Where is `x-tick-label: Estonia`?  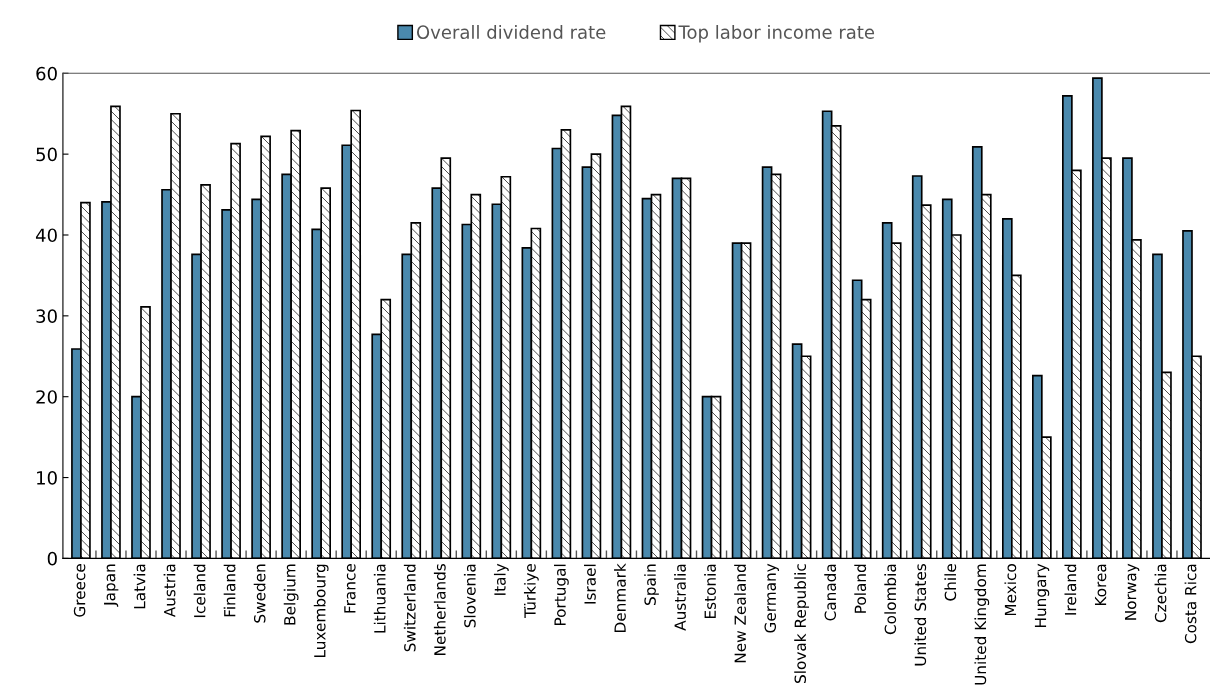 x-tick-label: Estonia is located at coordinates (710, 591).